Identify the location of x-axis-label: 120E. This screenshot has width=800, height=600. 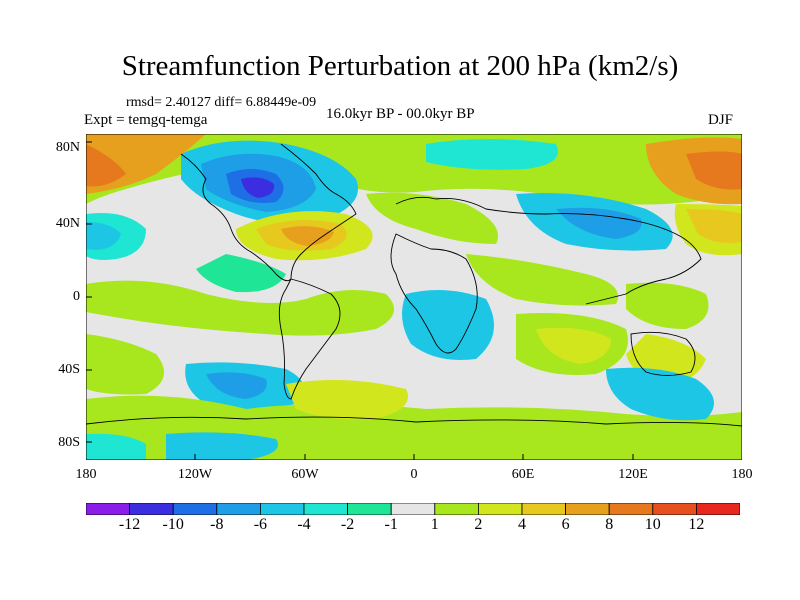
(633, 474).